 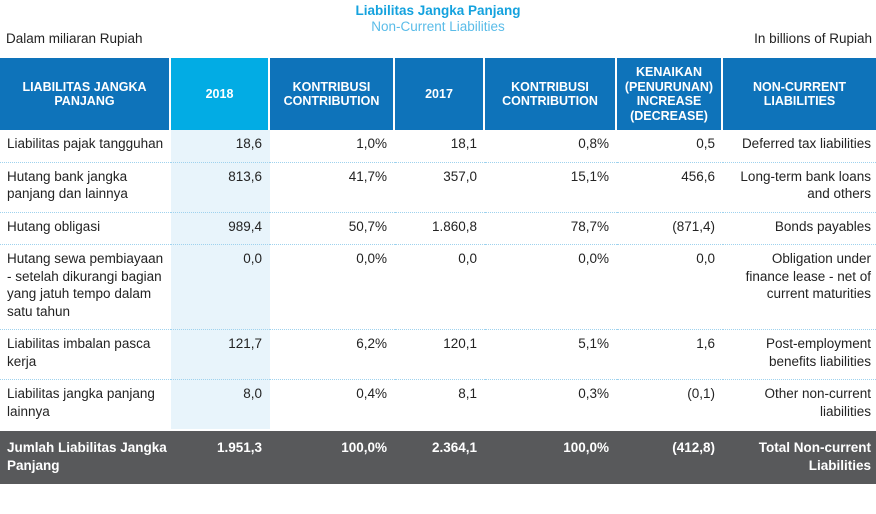 What do you see at coordinates (551, 286) in the screenshot?
I see `cell-contribution-2017: 0,0%` at bounding box center [551, 286].